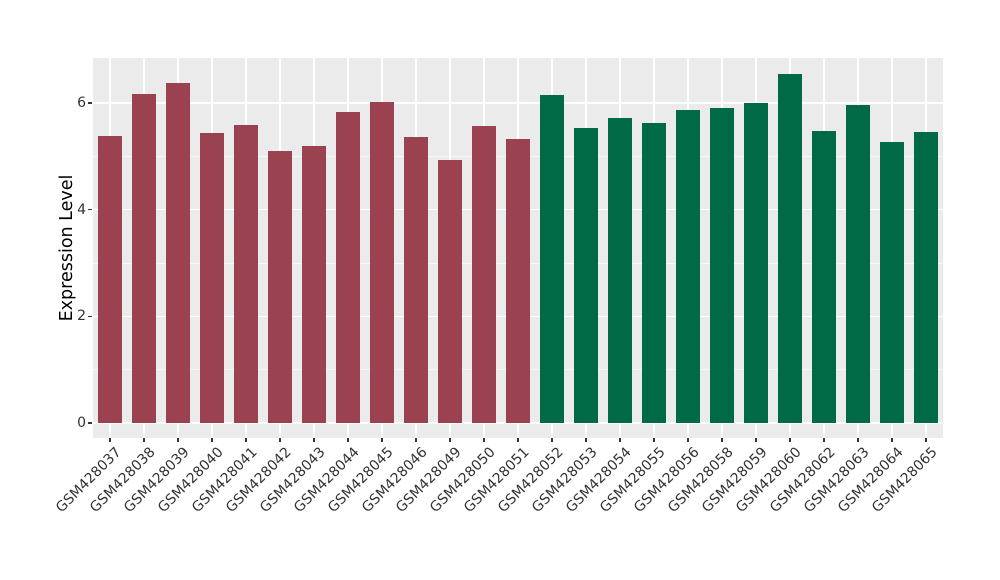 The width and height of the screenshot is (1000, 580). I want to click on bar-GSM428064, so click(892, 282).